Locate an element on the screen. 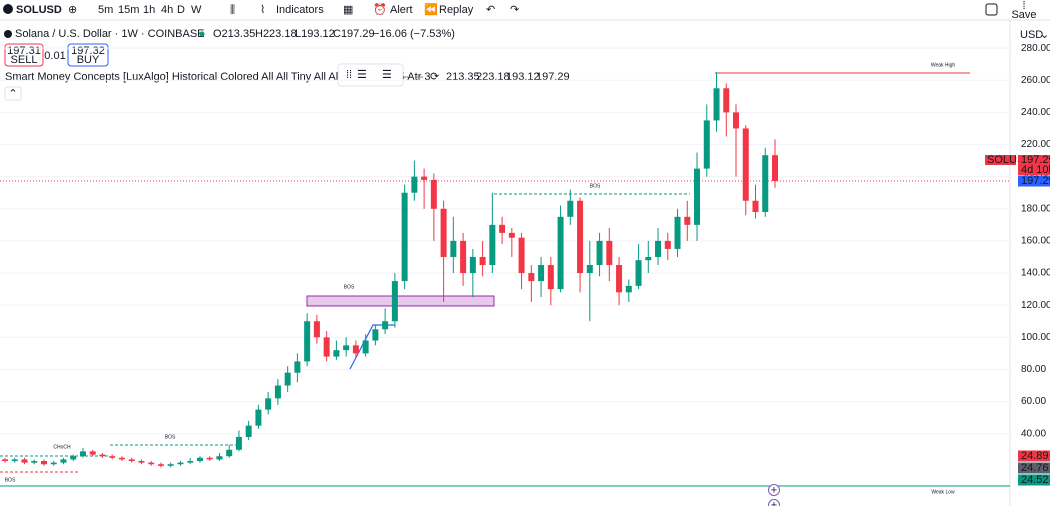 This screenshot has width=1050, height=506. undo: ↶ is located at coordinates (490, 10).